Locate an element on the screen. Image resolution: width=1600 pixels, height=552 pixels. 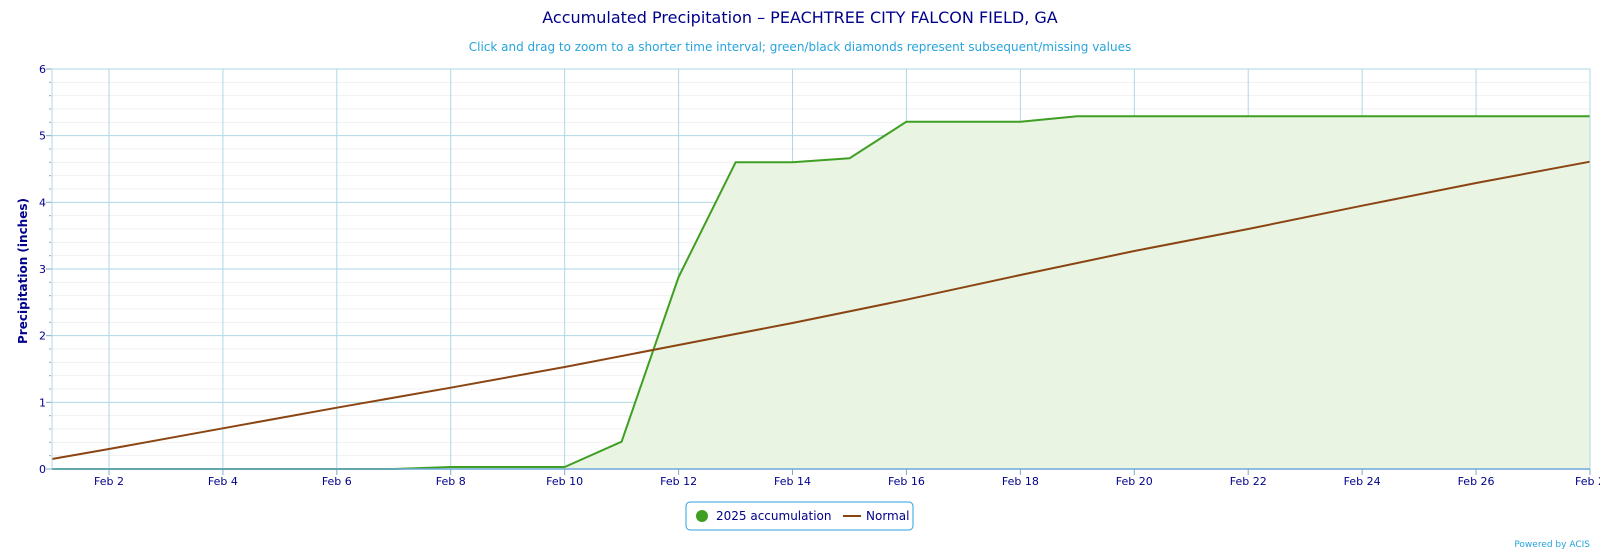
x-tick-label: Feb 10 is located at coordinates (564, 481).